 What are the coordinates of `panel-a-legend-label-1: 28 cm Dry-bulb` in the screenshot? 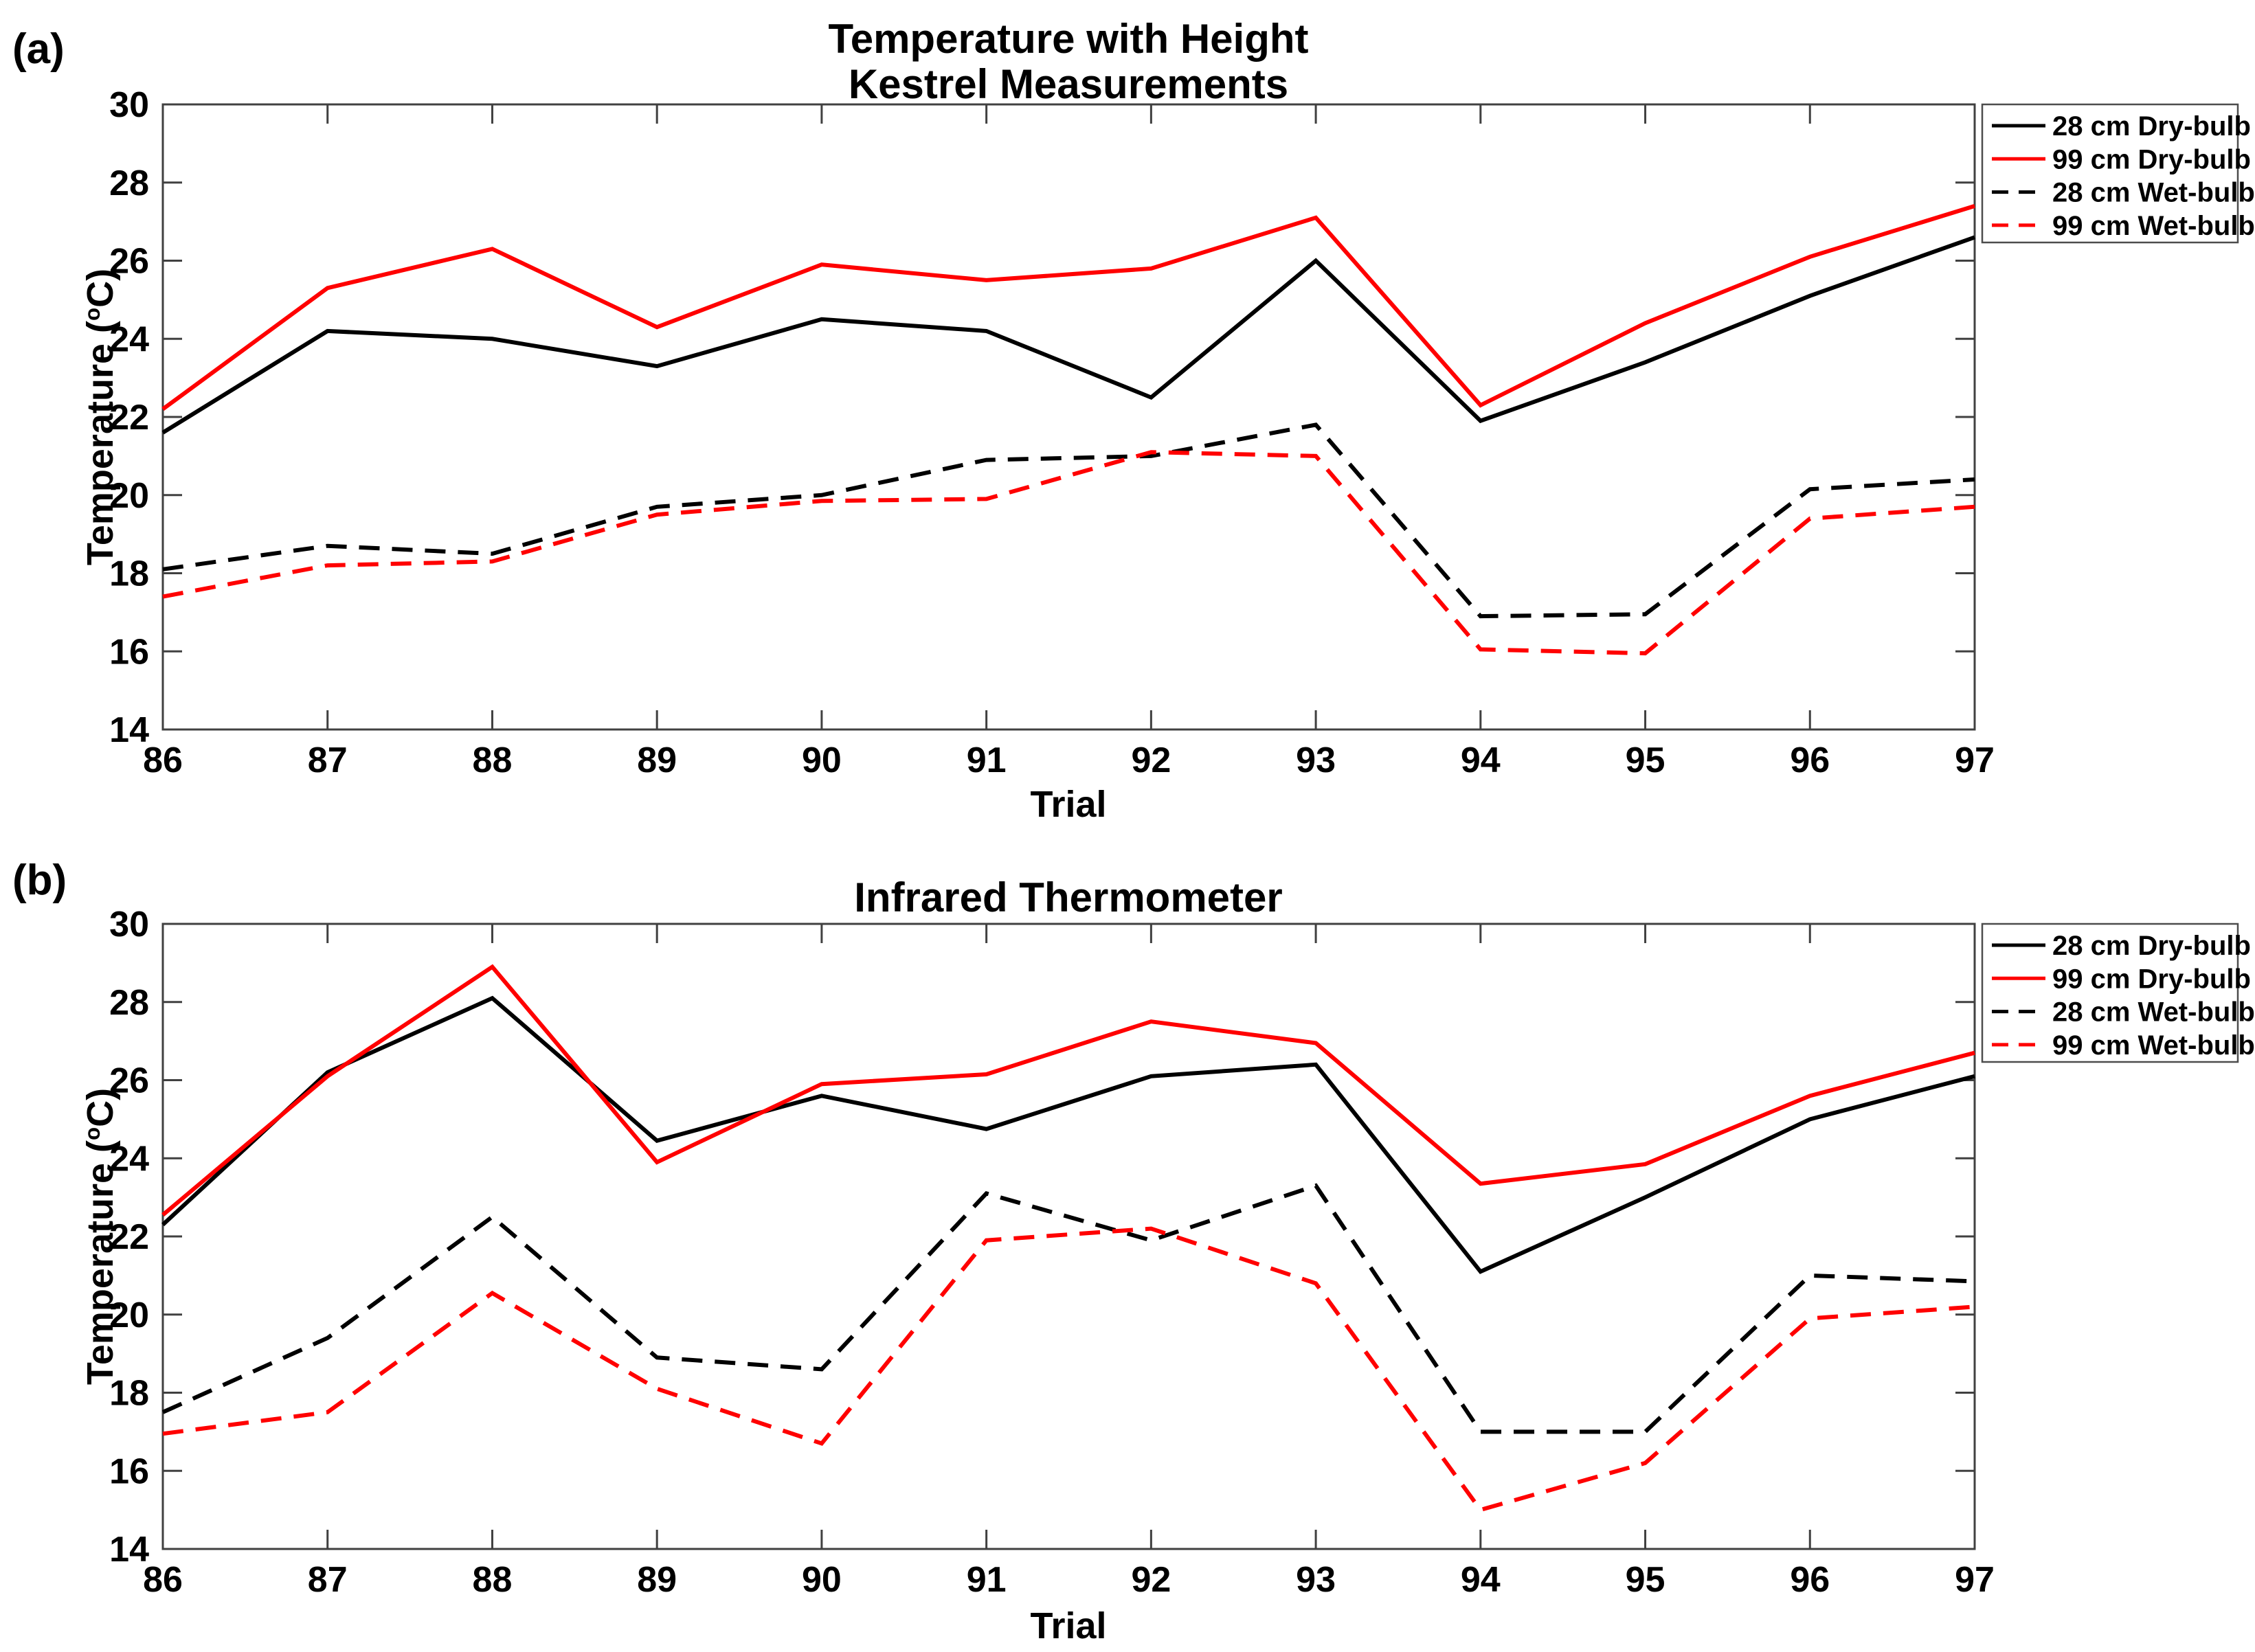 It's located at (2151, 126).